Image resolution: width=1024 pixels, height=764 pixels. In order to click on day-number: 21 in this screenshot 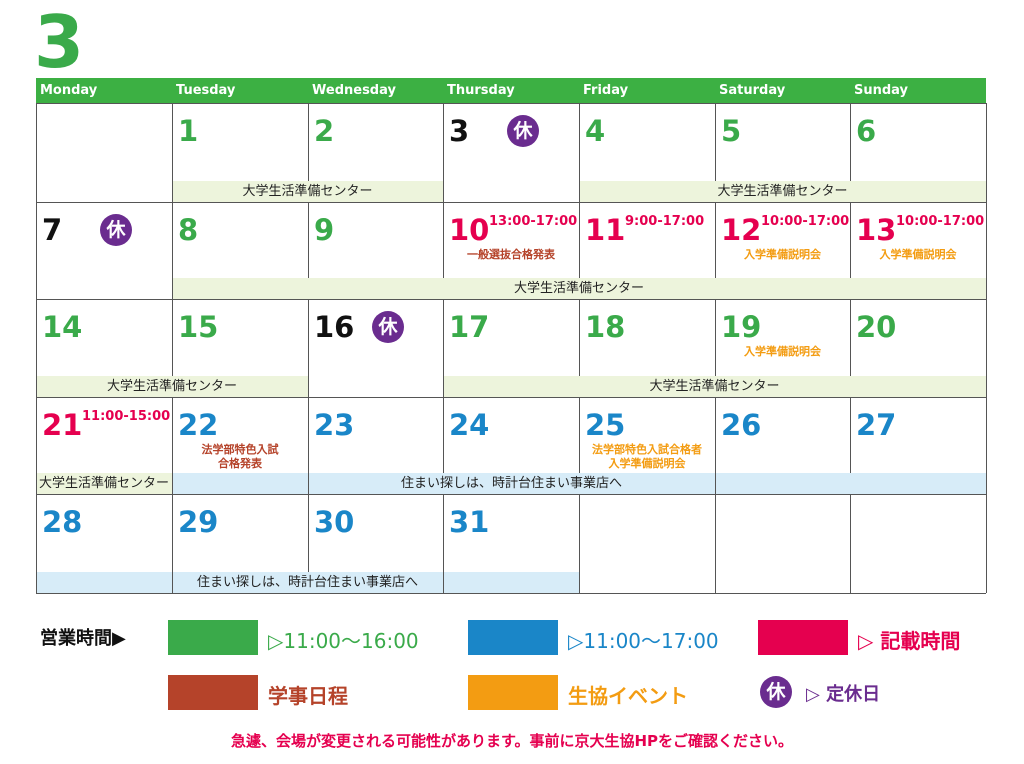, I will do `click(62, 425)`.